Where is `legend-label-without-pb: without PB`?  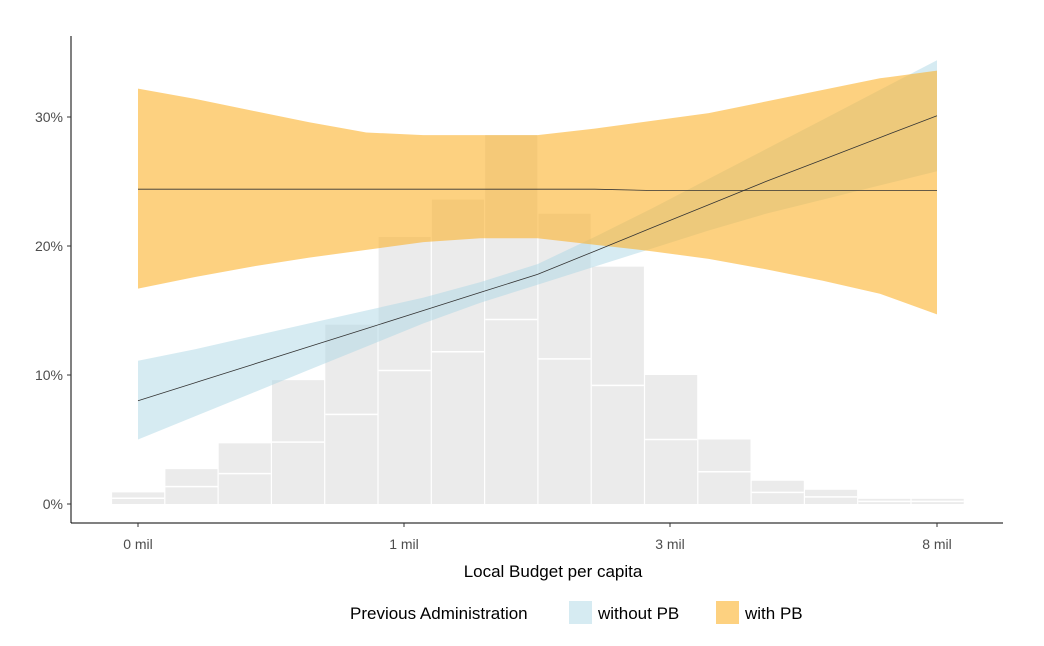
legend-label-without-pb: without PB is located at coordinates (638, 613).